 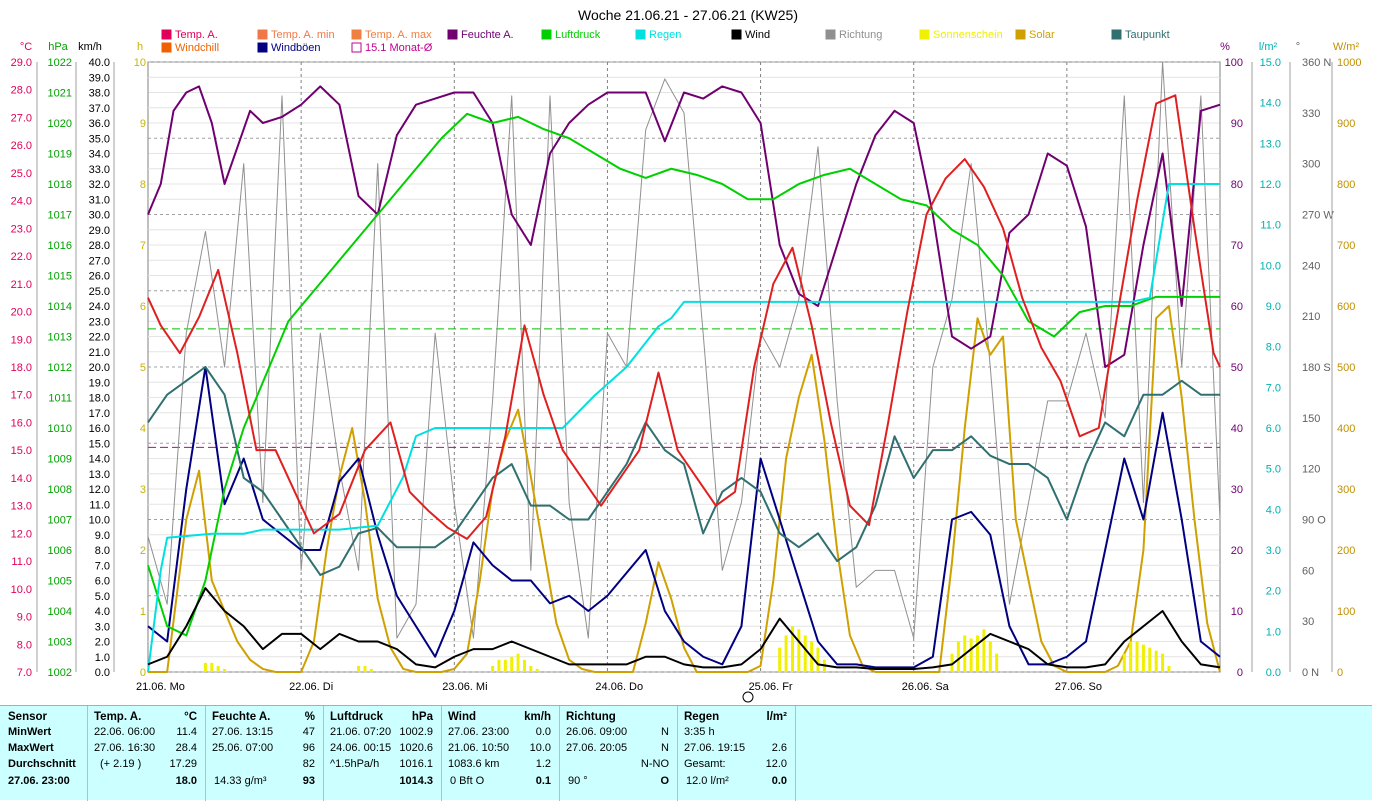 I want to click on pressure-axis-tick: 1005, so click(x=60, y=582).